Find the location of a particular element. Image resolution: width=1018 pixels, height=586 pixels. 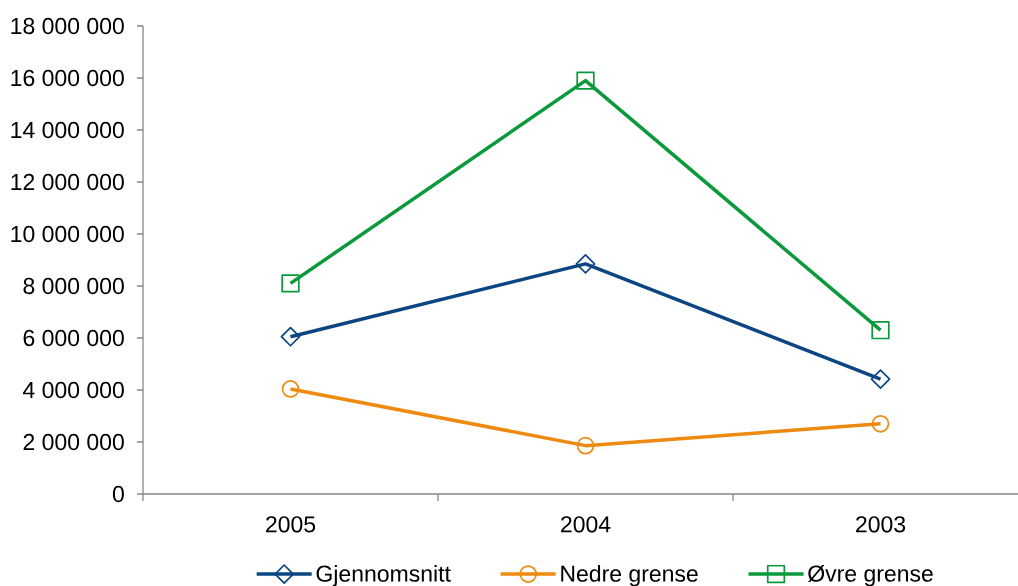

y-tick-label: 16 000 000 is located at coordinates (67, 78).